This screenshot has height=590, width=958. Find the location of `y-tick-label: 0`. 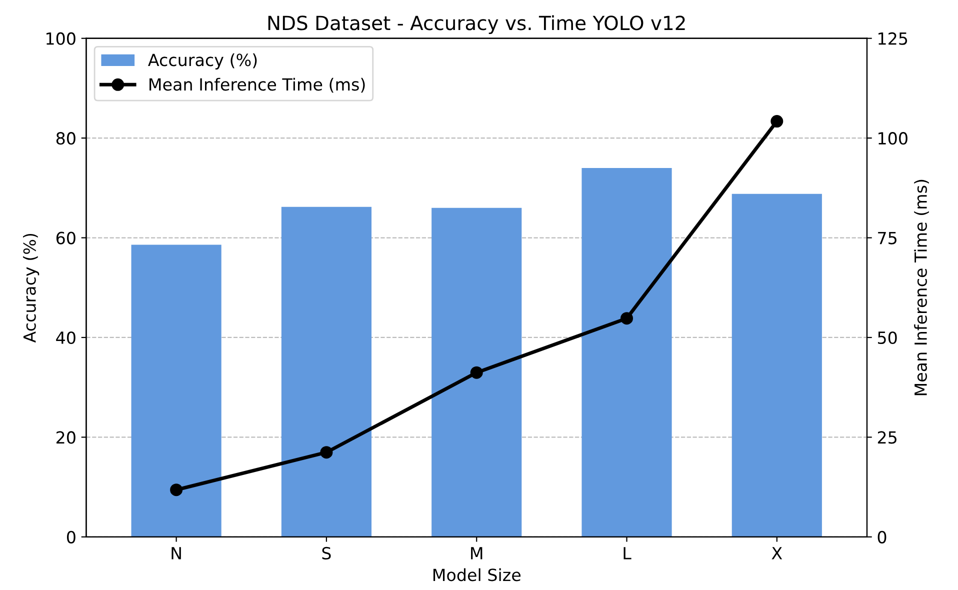

y-tick-label: 0 is located at coordinates (71, 537).